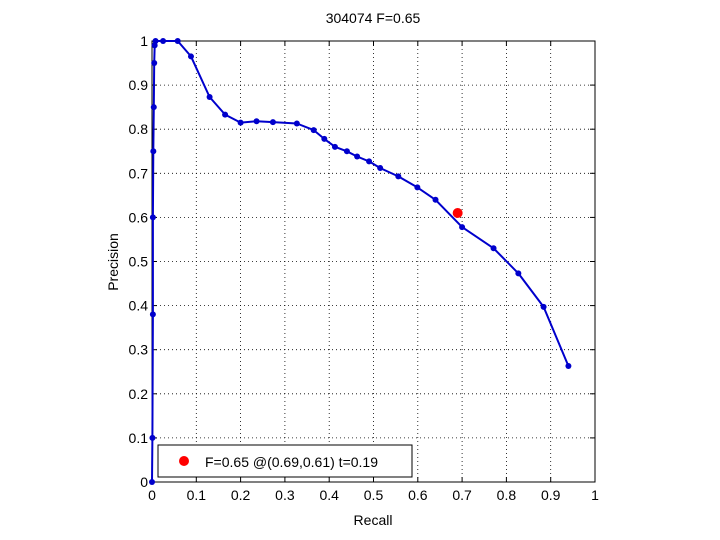  I want to click on x-tick-label: 0.3, so click(285, 495).